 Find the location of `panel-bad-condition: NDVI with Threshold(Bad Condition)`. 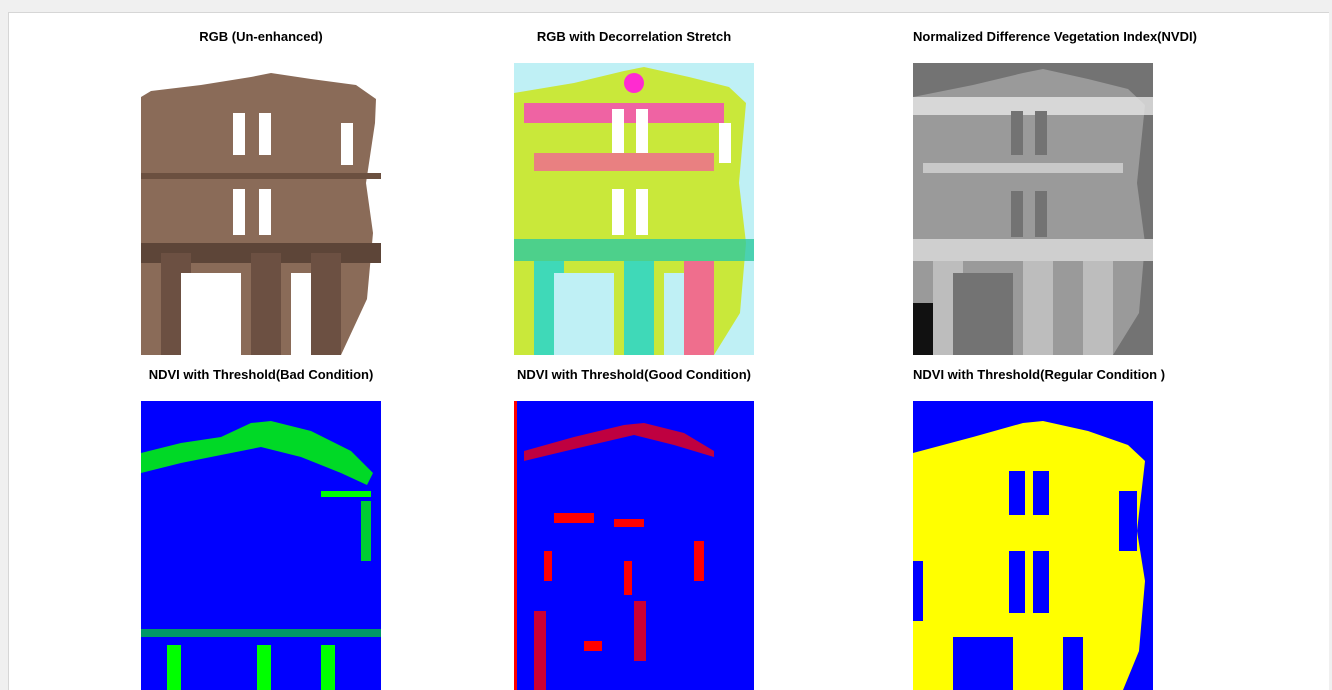

panel-bad-condition: NDVI with Threshold(Bad Condition) is located at coordinates (261, 528).